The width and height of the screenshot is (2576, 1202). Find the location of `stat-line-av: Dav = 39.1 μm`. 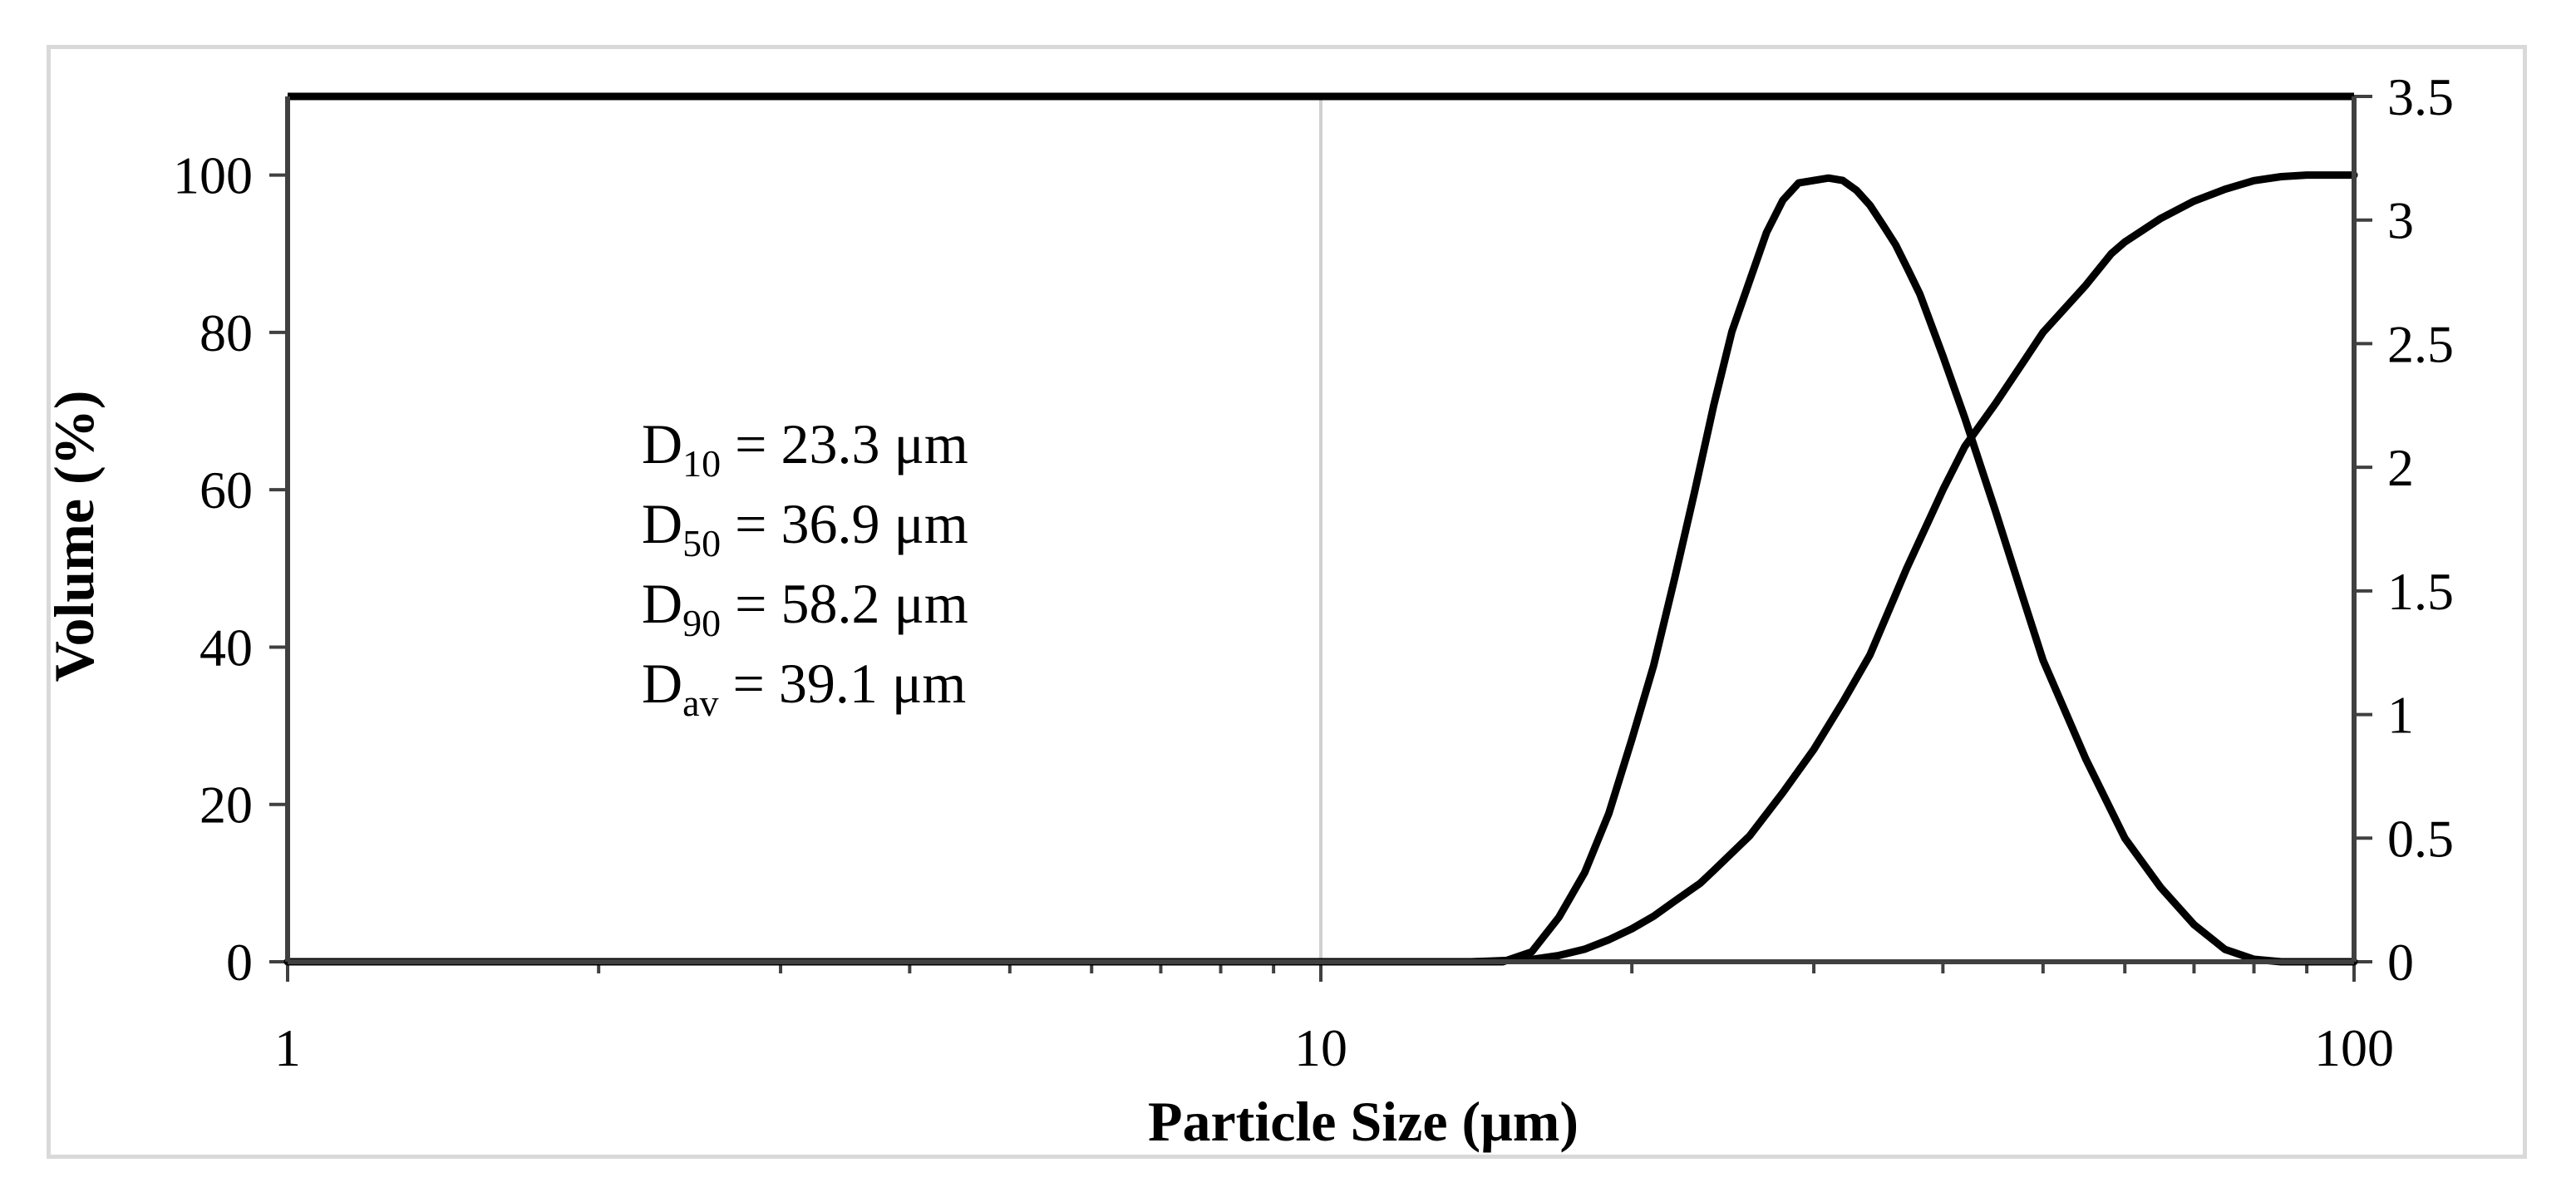

stat-line-av: Dav = 39.1 μm is located at coordinates (804, 688).